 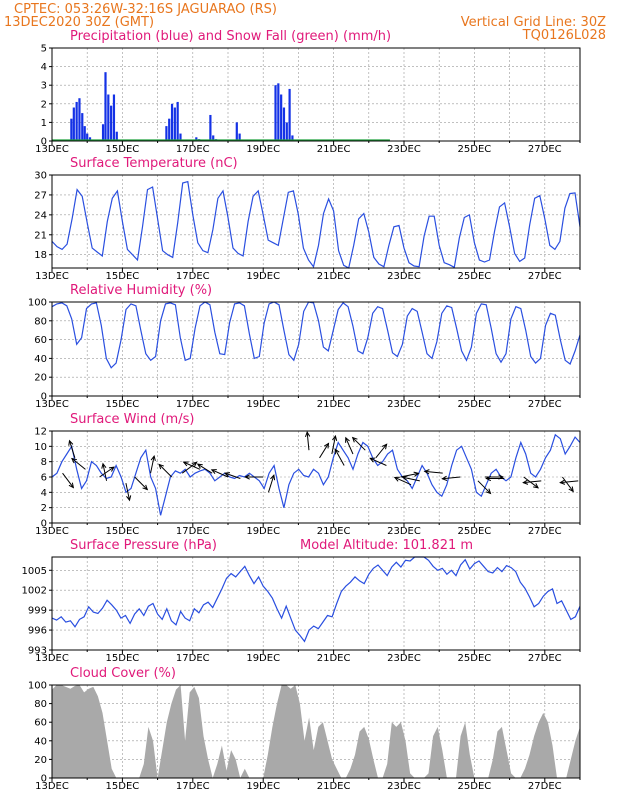 I want to click on panel-title: Surface Temperature (nC), so click(x=154, y=163).